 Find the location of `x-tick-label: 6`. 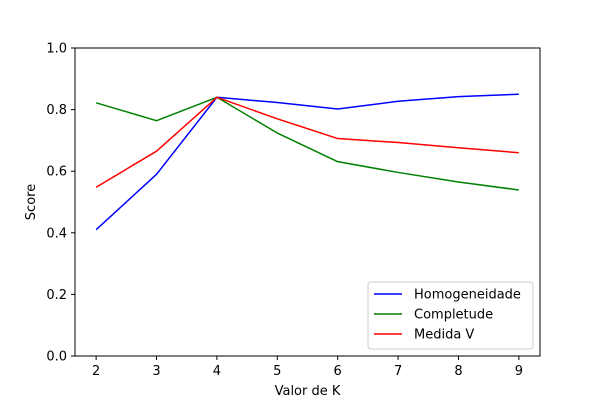

x-tick-label: 6 is located at coordinates (338, 371).